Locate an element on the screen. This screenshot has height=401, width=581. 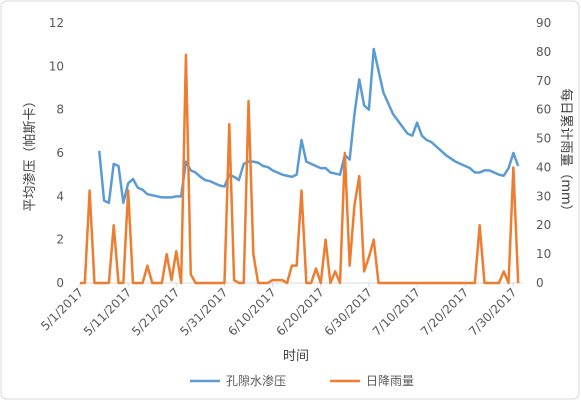
legend-label: 日降雨量 is located at coordinates (390, 381).